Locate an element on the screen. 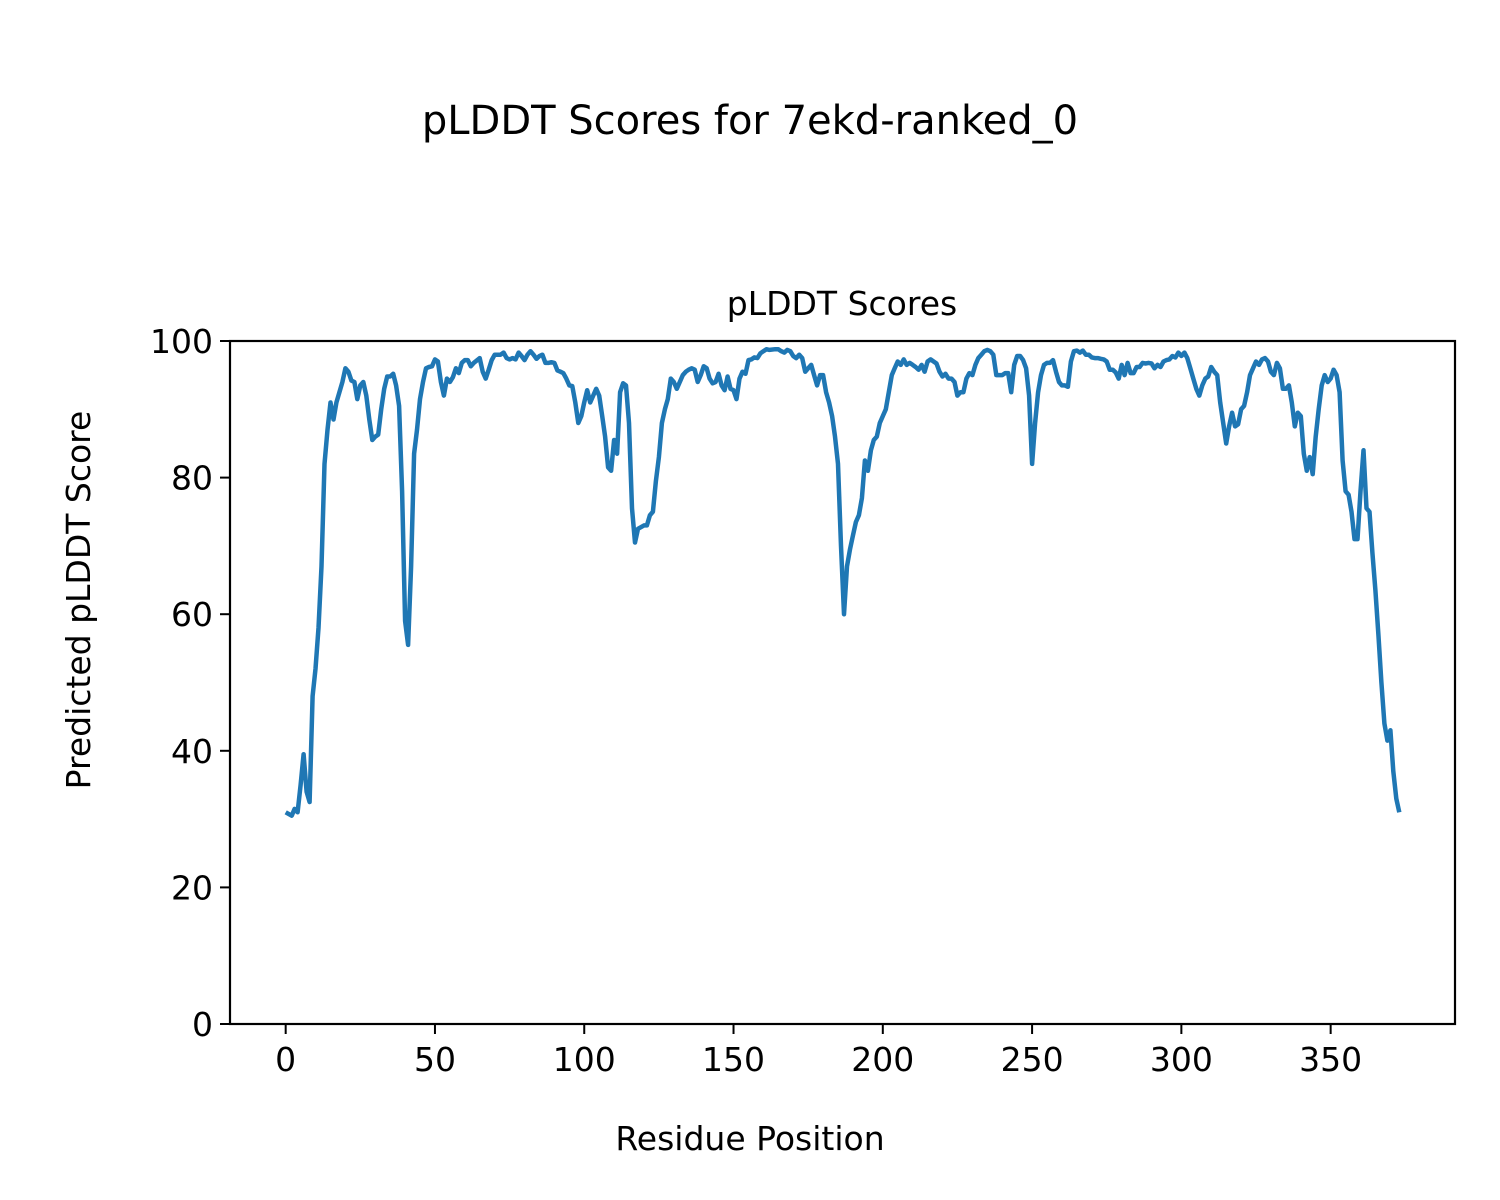  y-axis: 0 20 40 60 80 100 is located at coordinates (190, 683).